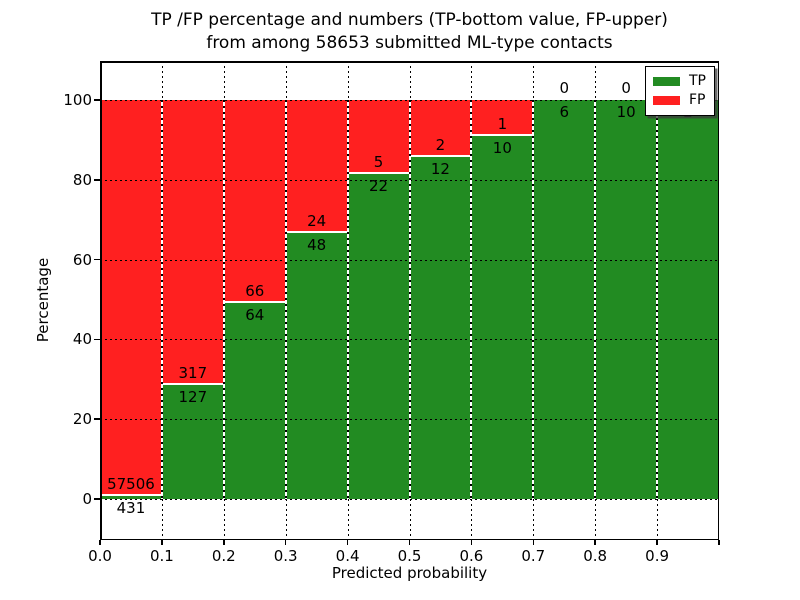  Describe the element at coordinates (564, 112) in the screenshot. I see `bar-tp-count-label: 6` at that location.